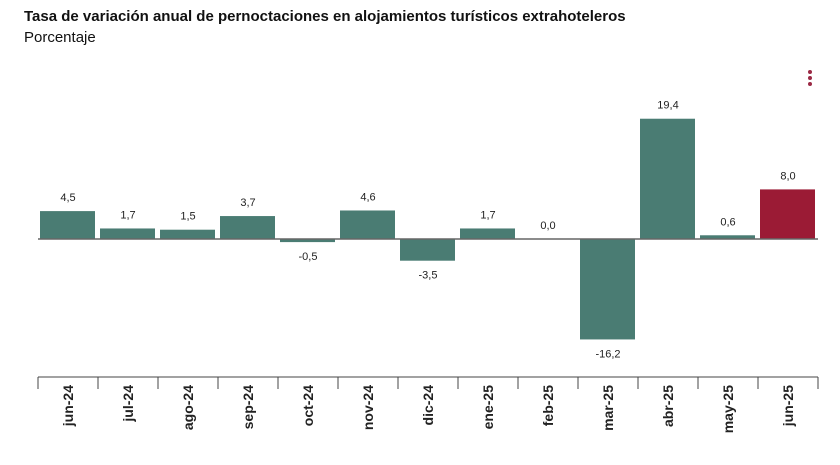 The height and width of the screenshot is (465, 840). I want to click on value-label-feb-25: 0,0, so click(547, 226).